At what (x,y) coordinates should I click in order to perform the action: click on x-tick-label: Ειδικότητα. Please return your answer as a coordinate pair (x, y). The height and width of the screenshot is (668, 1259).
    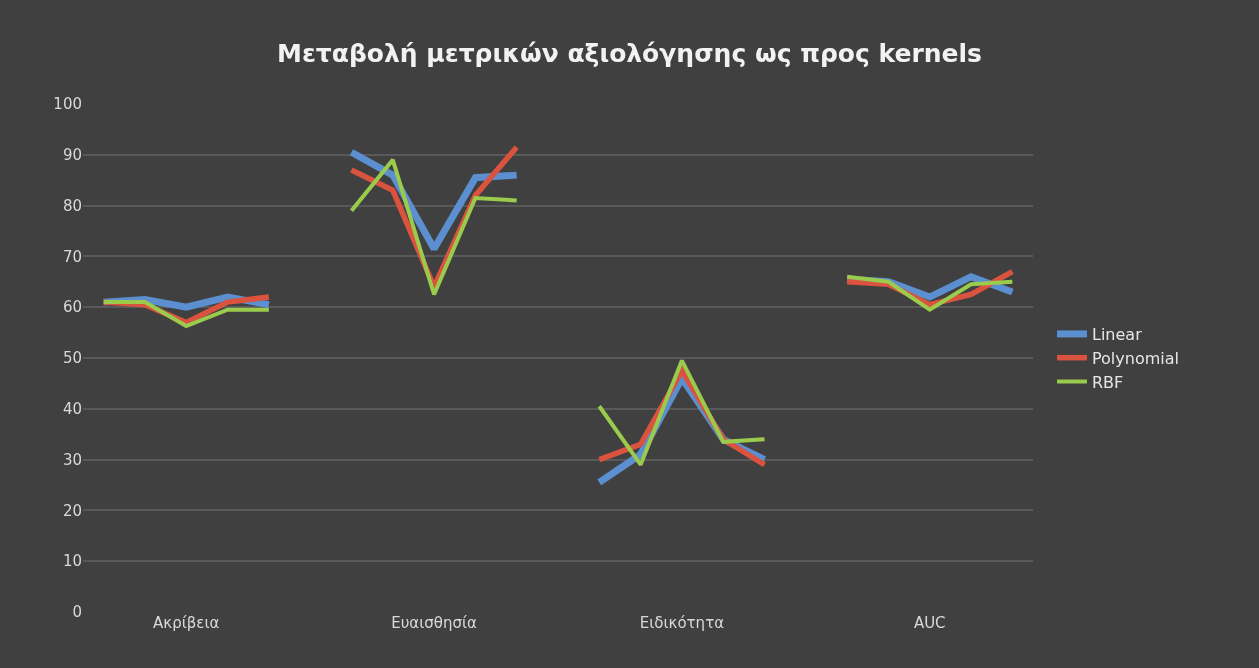
    Looking at the image, I should click on (682, 623).